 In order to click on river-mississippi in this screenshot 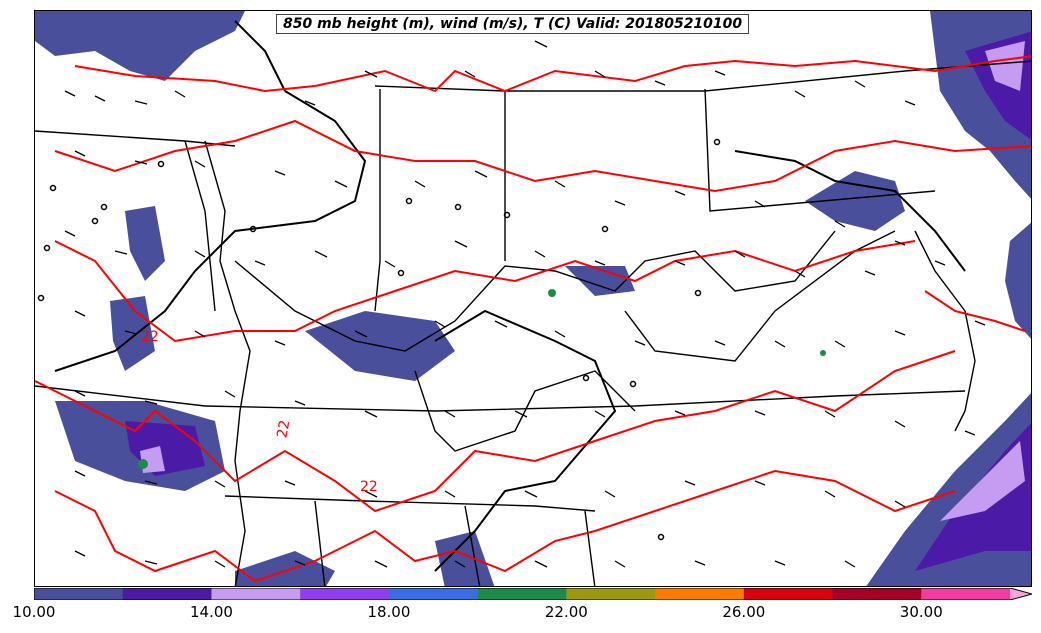, I will do `click(227, 363)`.